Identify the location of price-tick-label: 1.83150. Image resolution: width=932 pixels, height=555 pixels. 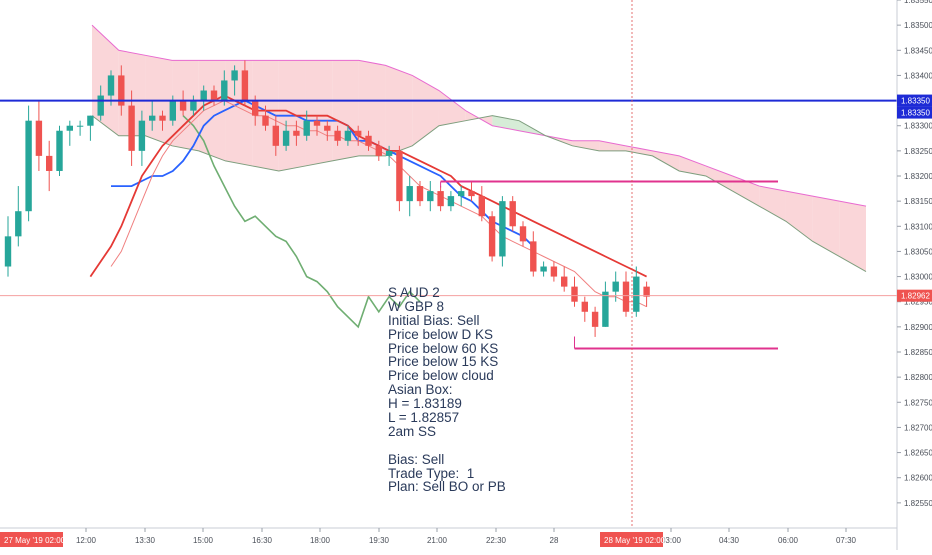
(918, 201).